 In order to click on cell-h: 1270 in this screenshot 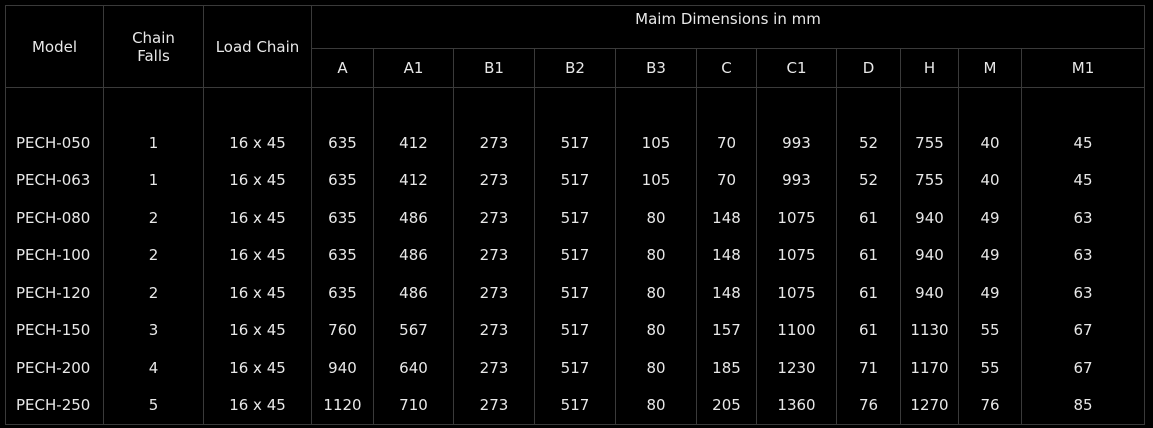, I will do `click(929, 405)`.